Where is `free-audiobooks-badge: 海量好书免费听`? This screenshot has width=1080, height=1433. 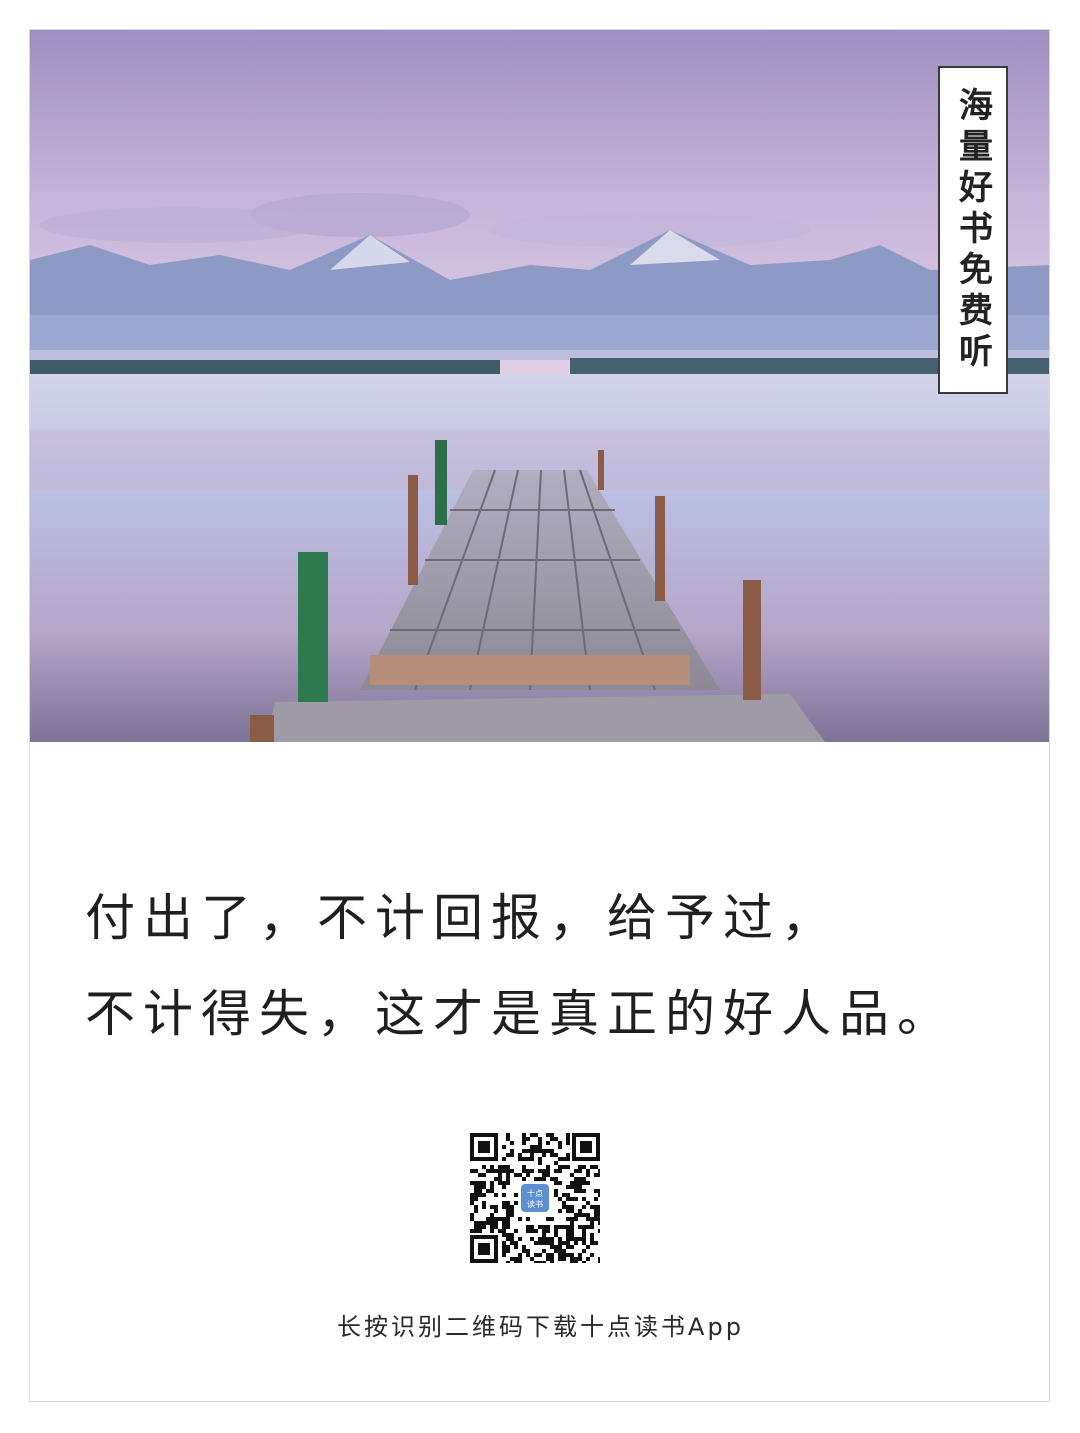 free-audiobooks-badge: 海量好书免费听 is located at coordinates (973, 230).